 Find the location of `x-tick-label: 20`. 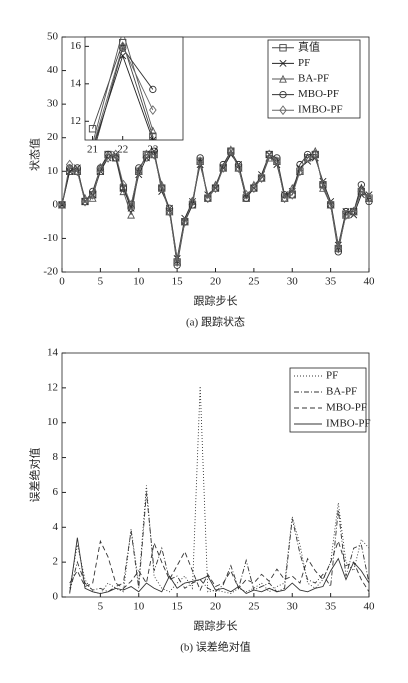

x-tick-label: 20 is located at coordinates (216, 607).